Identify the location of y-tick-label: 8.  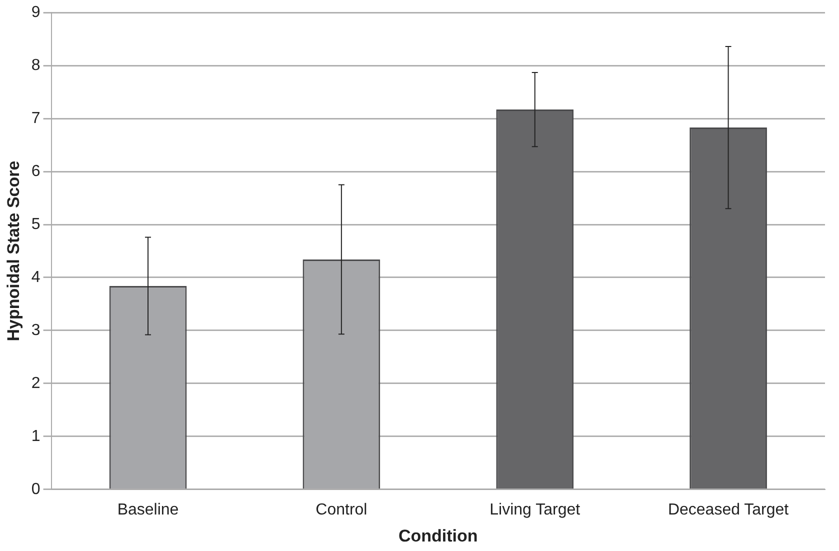
(35, 65).